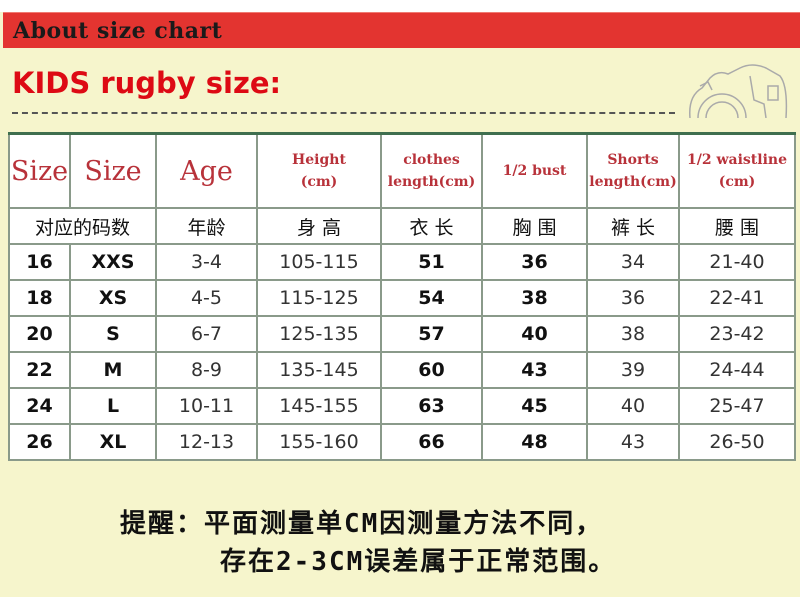 This screenshot has height=597, width=800. Describe the element at coordinates (113, 298) in the screenshot. I see `cell-size-letter: XS` at that location.